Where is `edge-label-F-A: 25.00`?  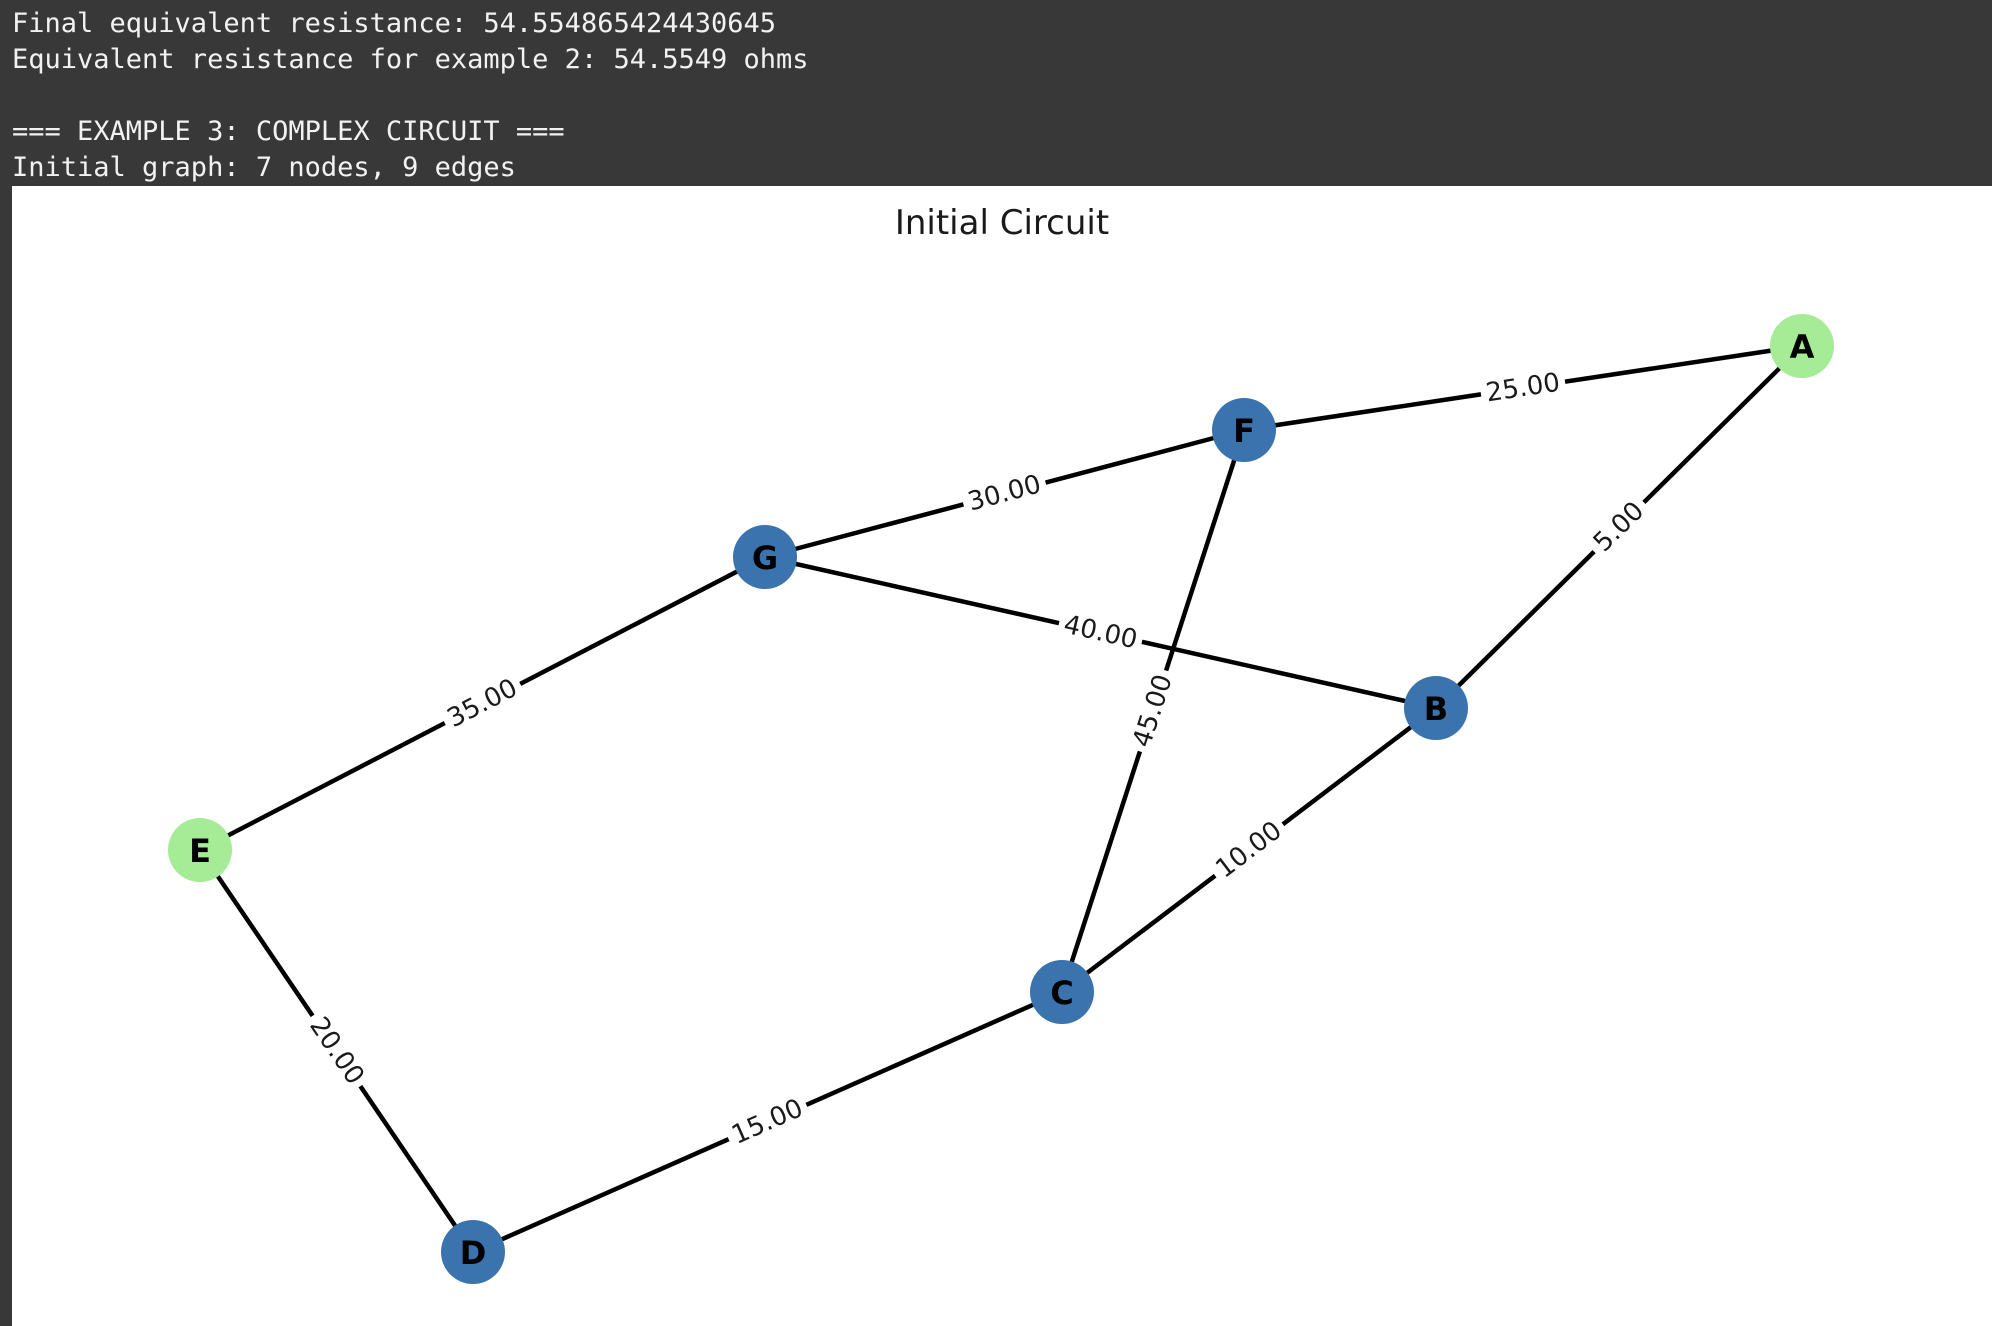
edge-label-F-A: 25.00 is located at coordinates (1523, 388).